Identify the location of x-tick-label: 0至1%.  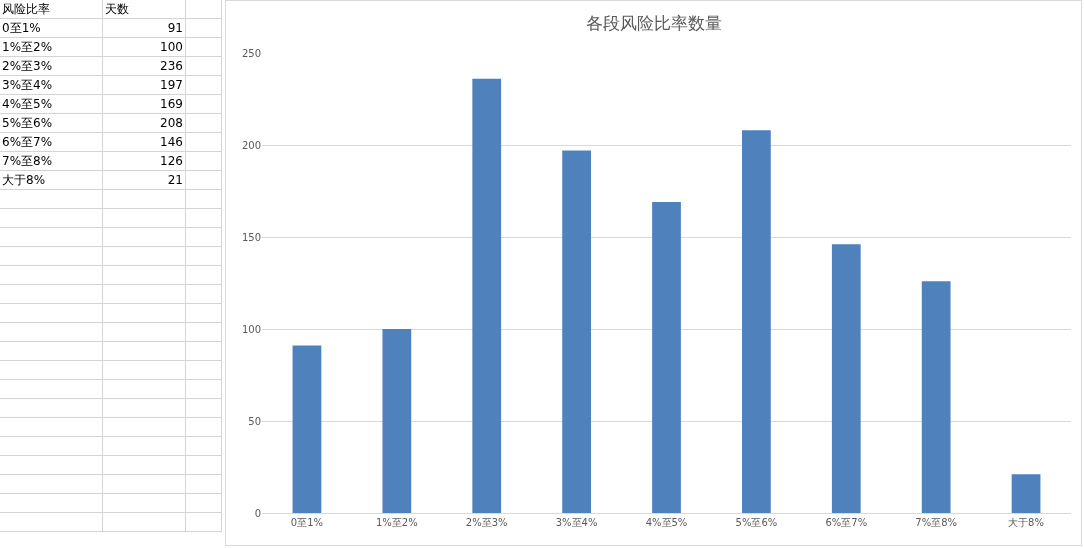
(307, 522).